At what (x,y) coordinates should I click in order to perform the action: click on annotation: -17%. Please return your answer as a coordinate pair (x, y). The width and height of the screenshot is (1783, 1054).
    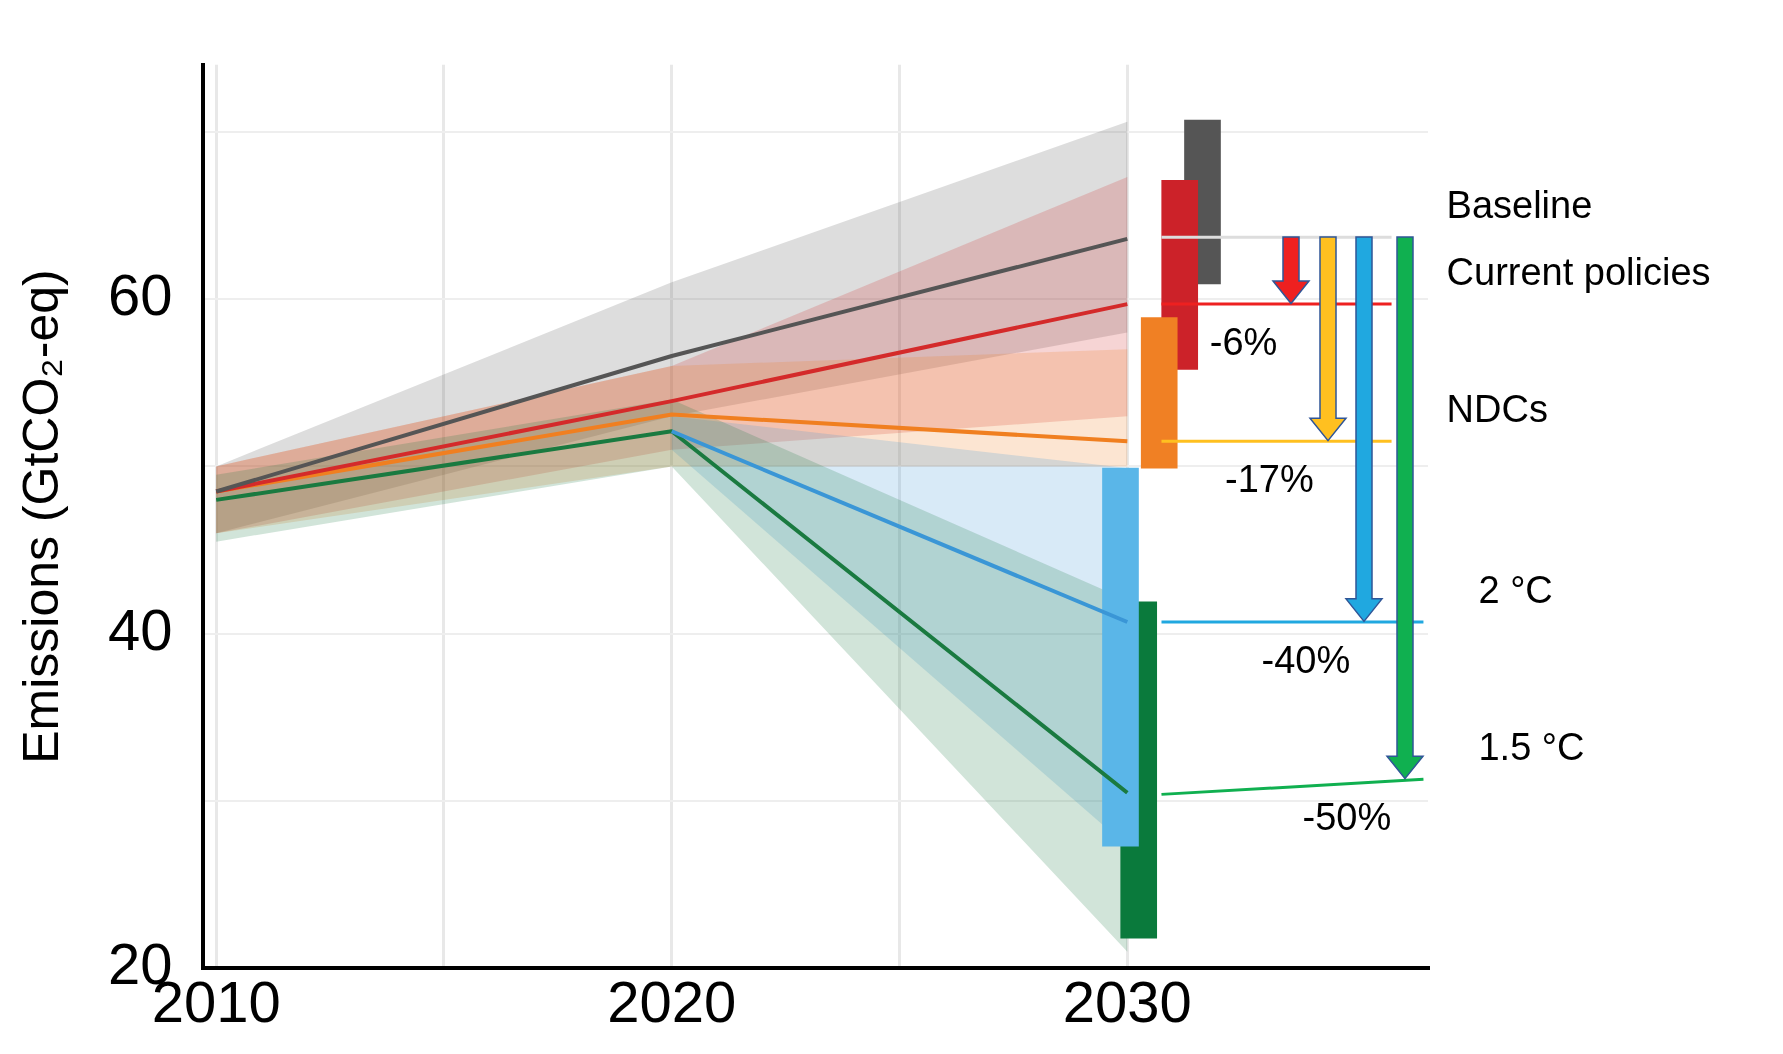
    Looking at the image, I should click on (1269, 478).